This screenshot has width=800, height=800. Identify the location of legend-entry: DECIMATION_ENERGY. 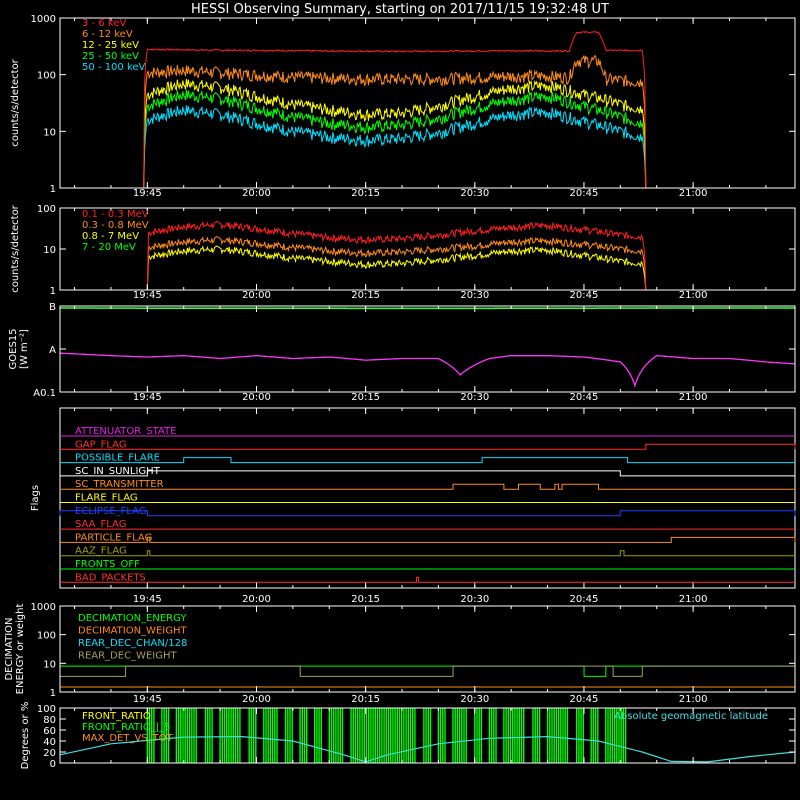
(132, 618).